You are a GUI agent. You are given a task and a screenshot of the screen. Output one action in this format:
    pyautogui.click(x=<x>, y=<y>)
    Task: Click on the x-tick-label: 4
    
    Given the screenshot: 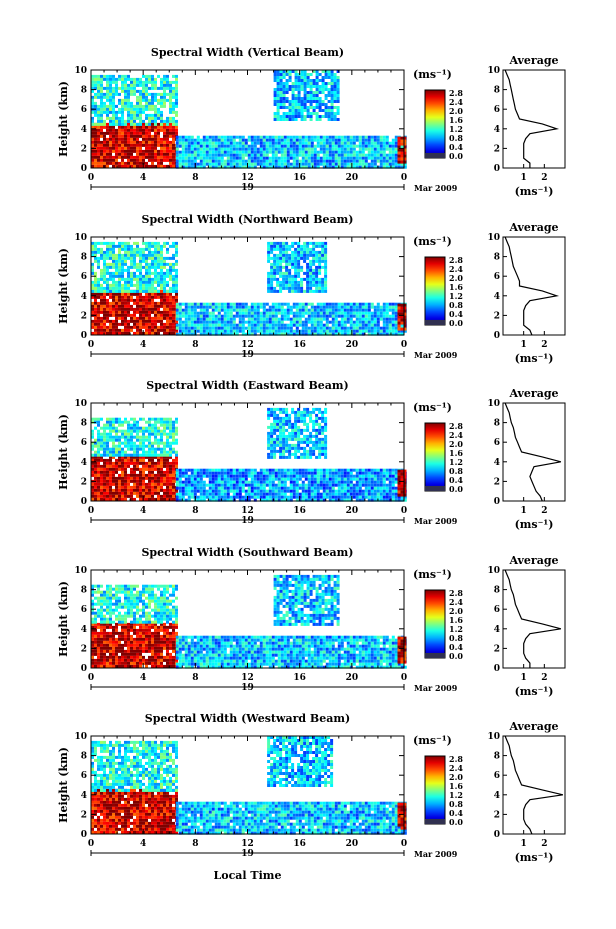 What is the action you would take?
    pyautogui.click(x=143, y=345)
    